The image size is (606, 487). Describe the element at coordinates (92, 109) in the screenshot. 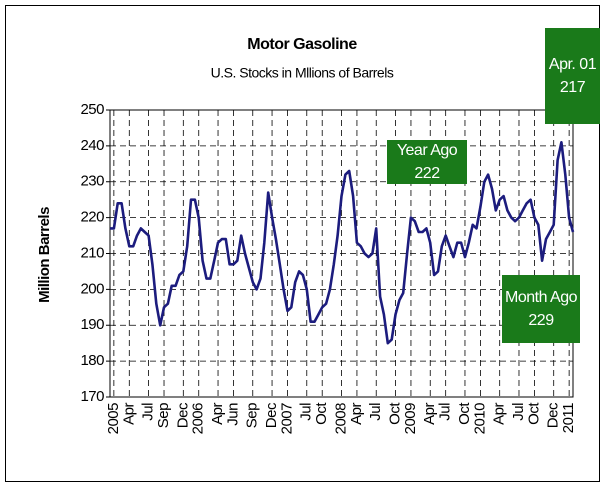

I see `y-tick-label: 250` at that location.